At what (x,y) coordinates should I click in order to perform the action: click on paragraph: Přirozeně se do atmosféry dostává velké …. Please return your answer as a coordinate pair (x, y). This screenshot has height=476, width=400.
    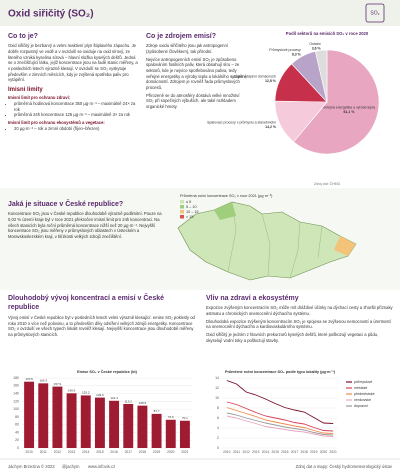
    Looking at the image, I should click on (193, 101).